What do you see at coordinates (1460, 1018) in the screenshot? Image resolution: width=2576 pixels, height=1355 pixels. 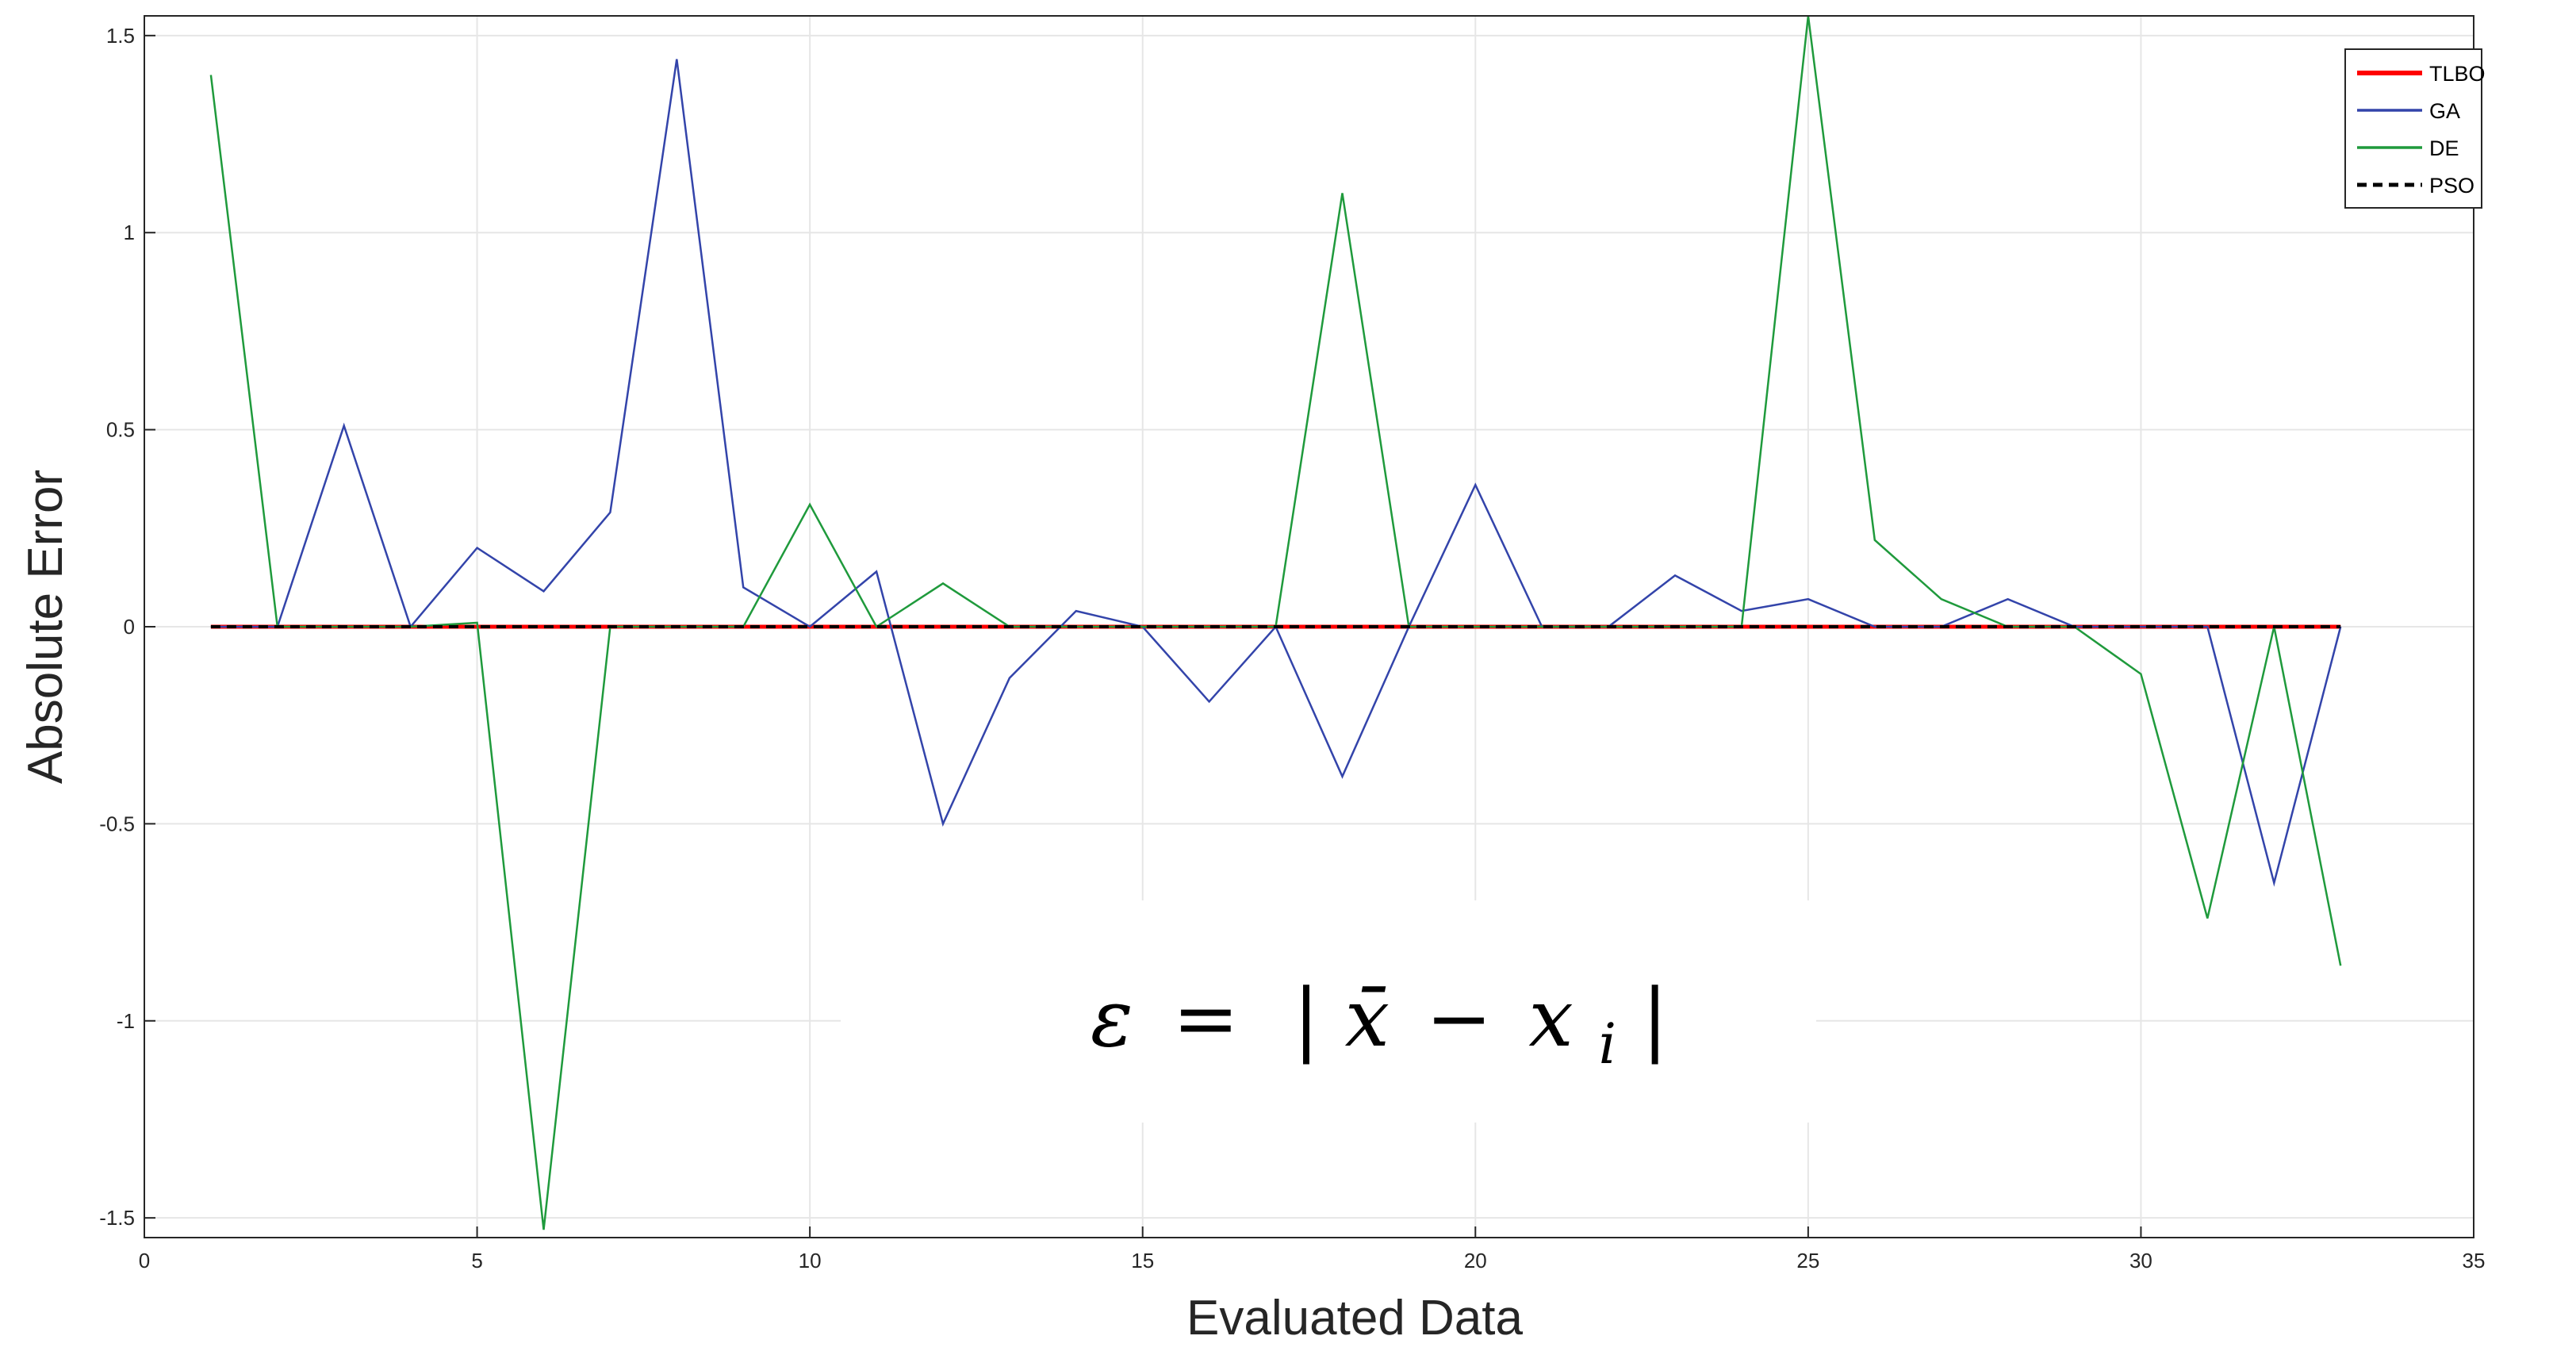 I see `formula-minus: −` at bounding box center [1460, 1018].